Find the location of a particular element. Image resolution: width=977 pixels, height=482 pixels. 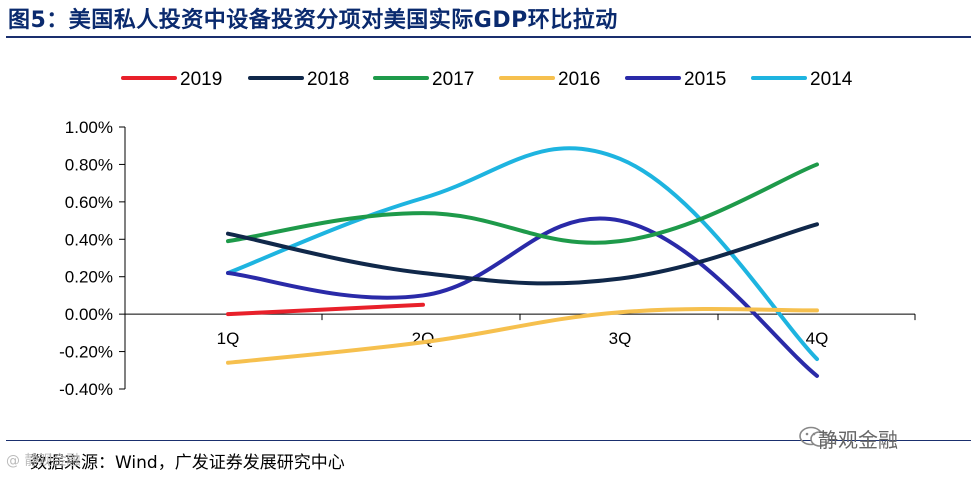

title-divider is located at coordinates (488, 37).